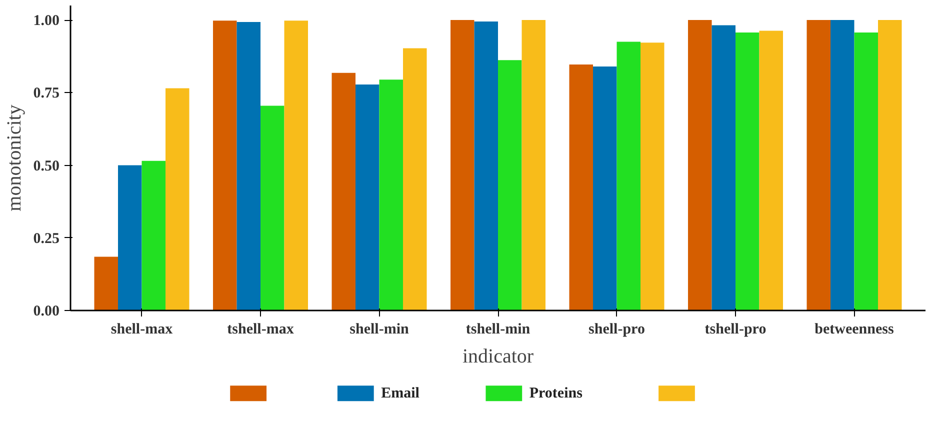 The height and width of the screenshot is (424, 948). What do you see at coordinates (46, 94) in the screenshot?
I see `y-tick-label: 0.75` at bounding box center [46, 94].